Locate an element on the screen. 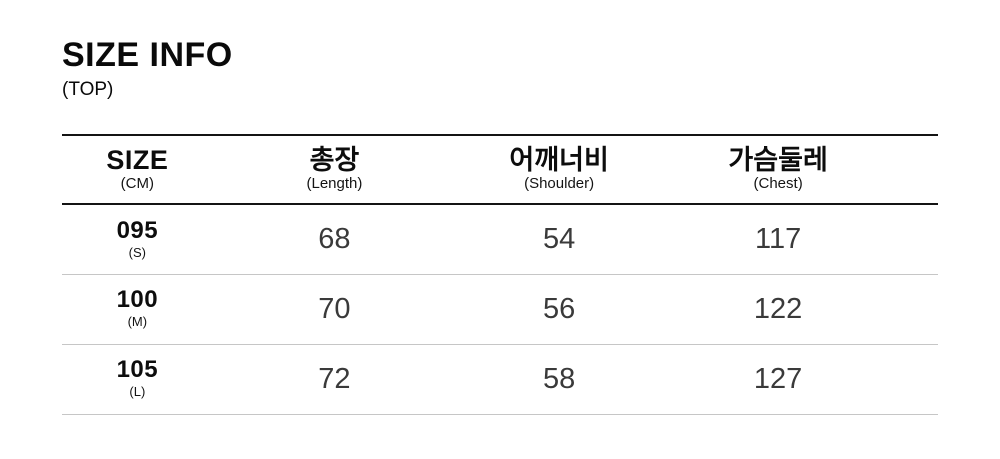 Image resolution: width=1000 pixels, height=459 pixels. shoulder-value: 58 is located at coordinates (559, 378).